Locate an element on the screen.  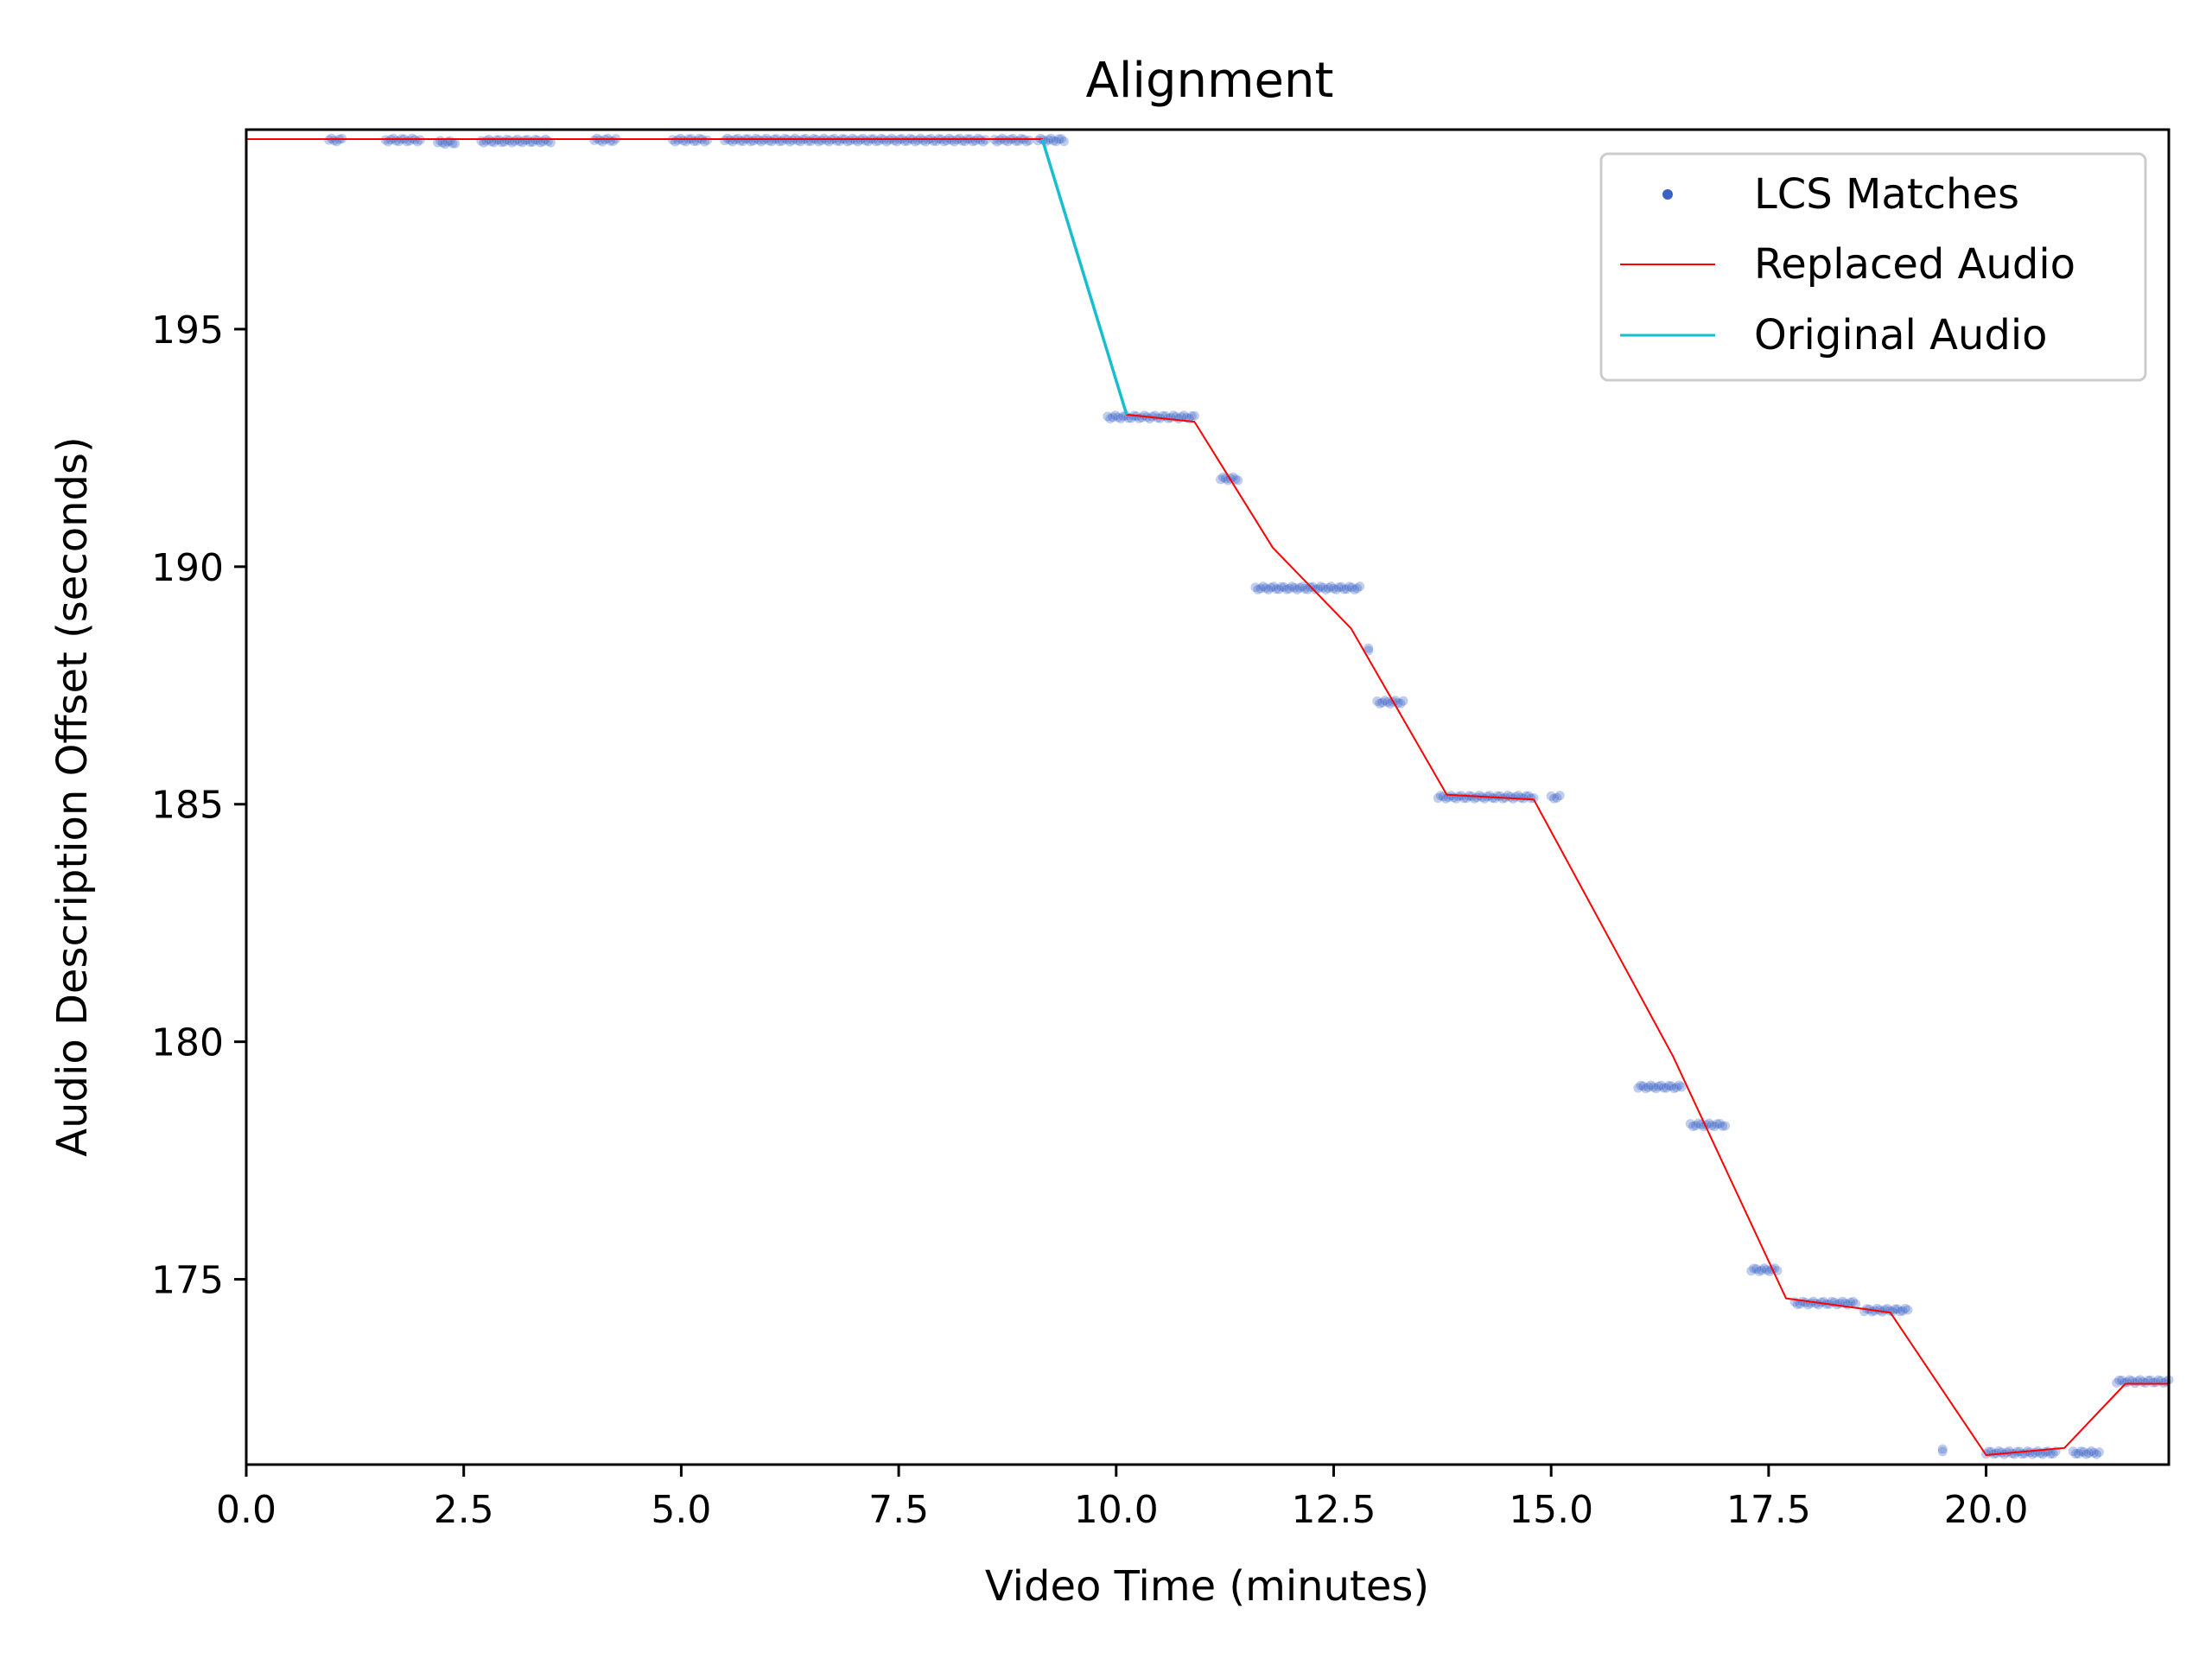
y-tick-label: 190 is located at coordinates (187, 568).